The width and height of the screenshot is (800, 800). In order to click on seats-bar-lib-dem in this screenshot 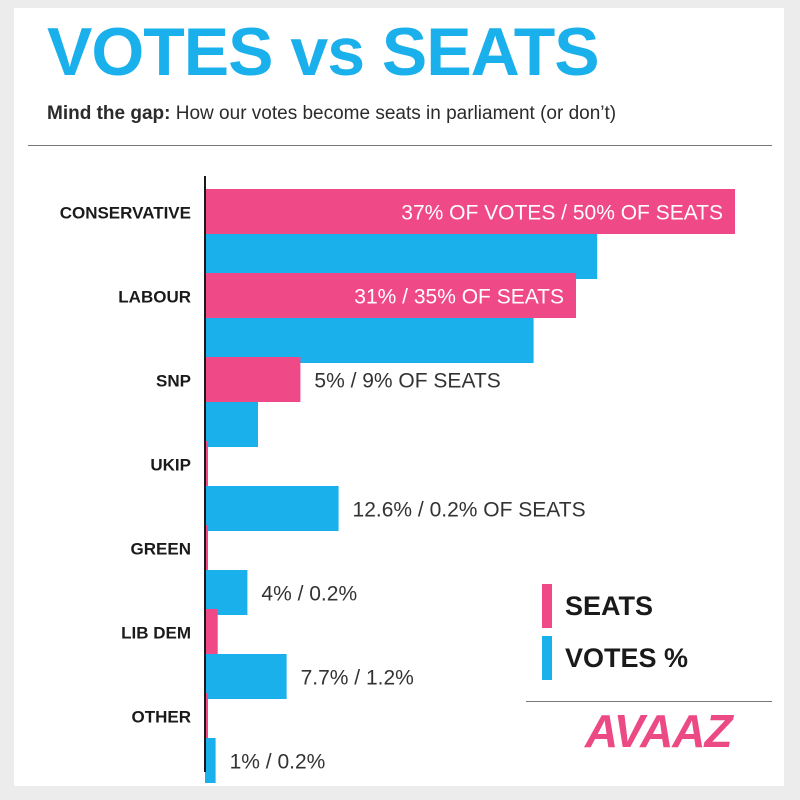, I will do `click(211, 631)`.